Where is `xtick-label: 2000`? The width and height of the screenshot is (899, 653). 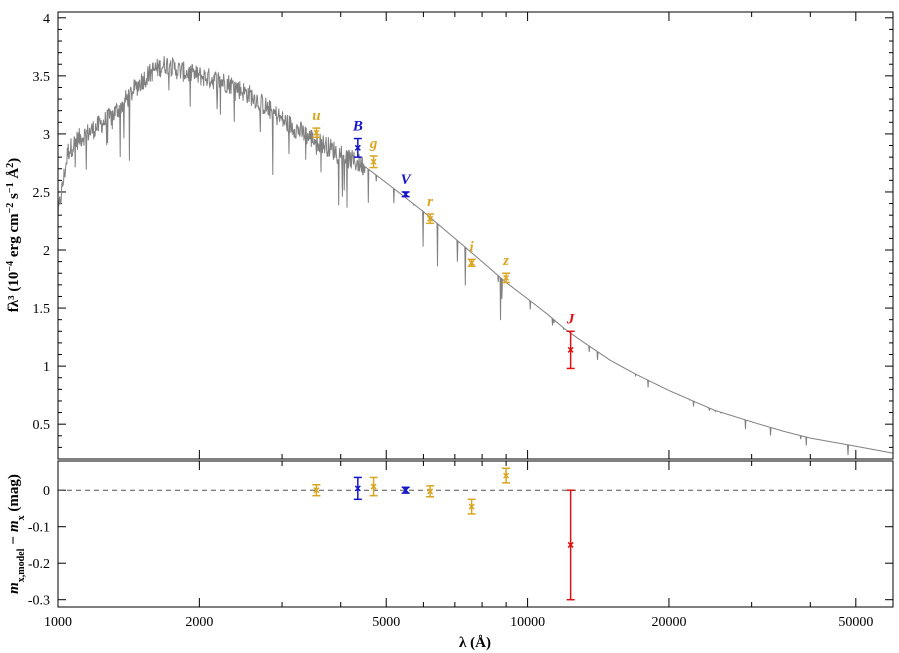 xtick-label: 2000 is located at coordinates (199, 622).